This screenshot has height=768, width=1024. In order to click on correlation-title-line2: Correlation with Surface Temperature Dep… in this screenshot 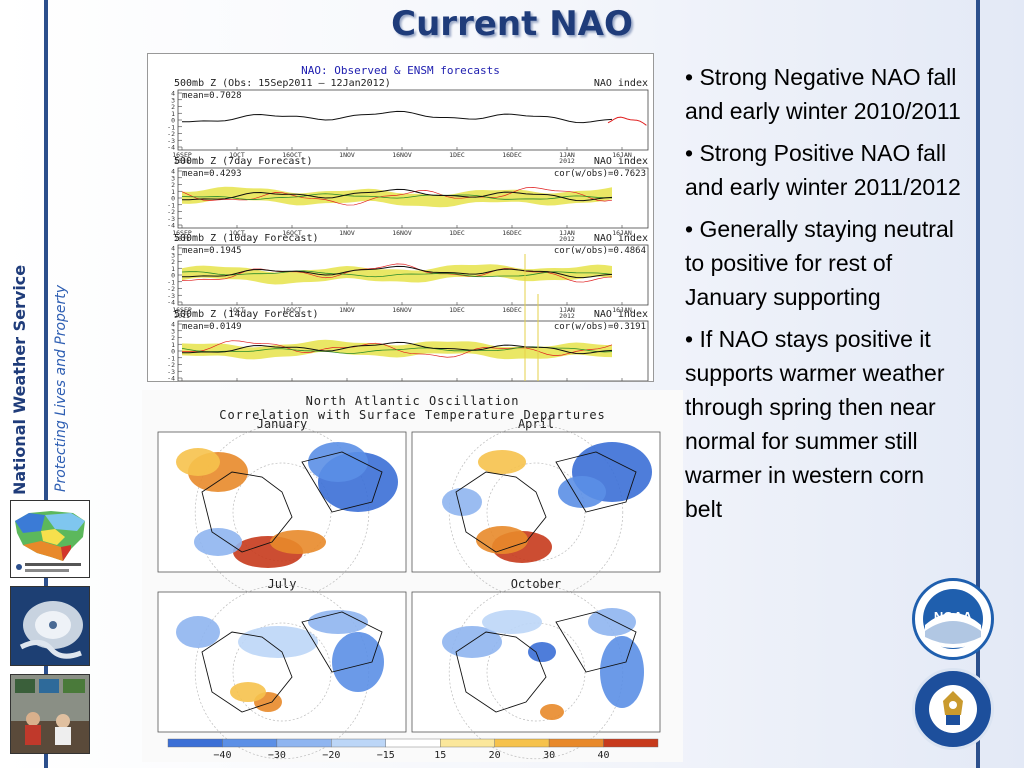, I will do `click(412, 415)`.